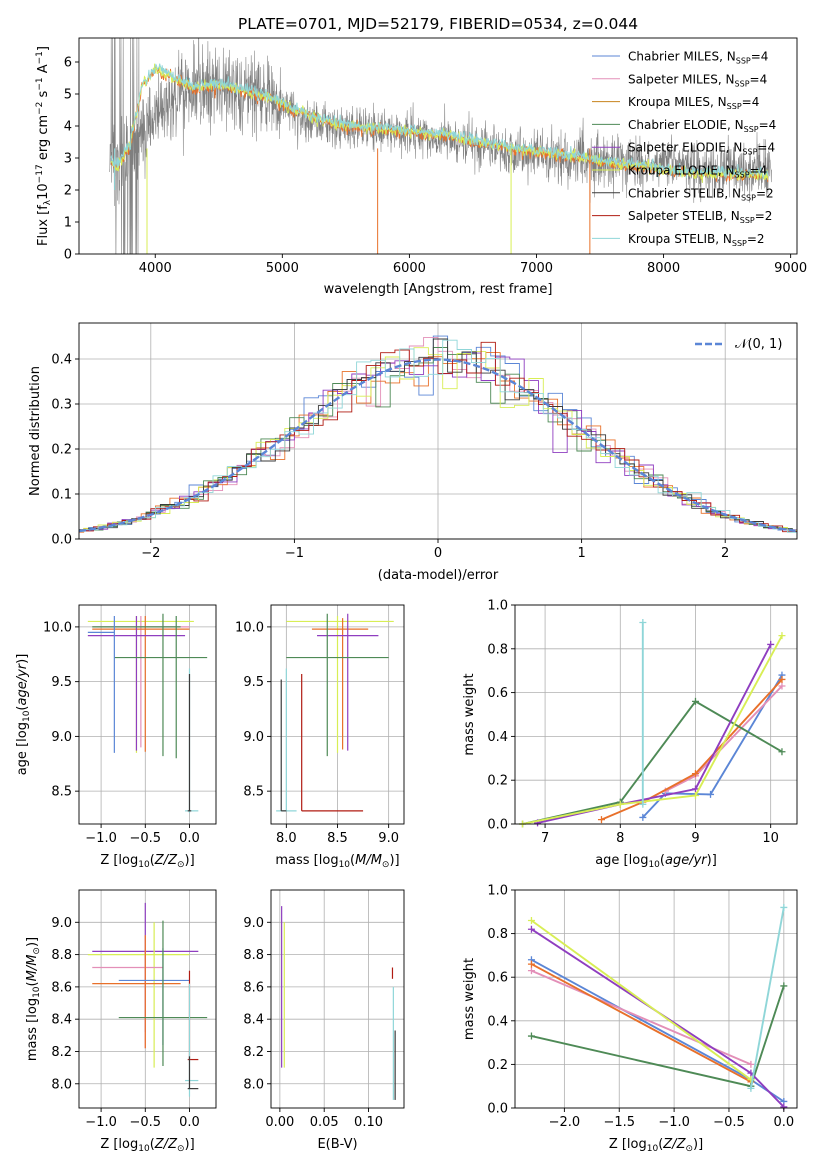  Describe the element at coordinates (656, 861) in the screenshot. I see `weight-age-xlabel: age [log10(age/yr)]` at that location.